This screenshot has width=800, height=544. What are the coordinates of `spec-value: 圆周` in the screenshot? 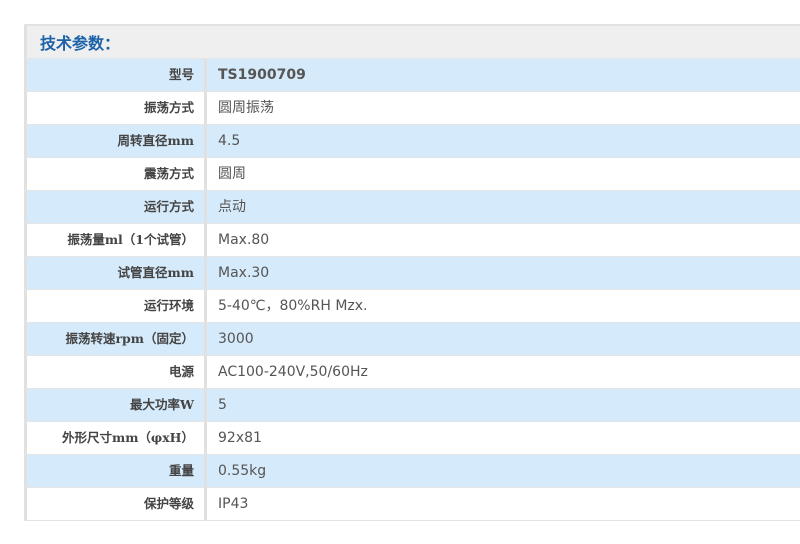 It's located at (232, 174).